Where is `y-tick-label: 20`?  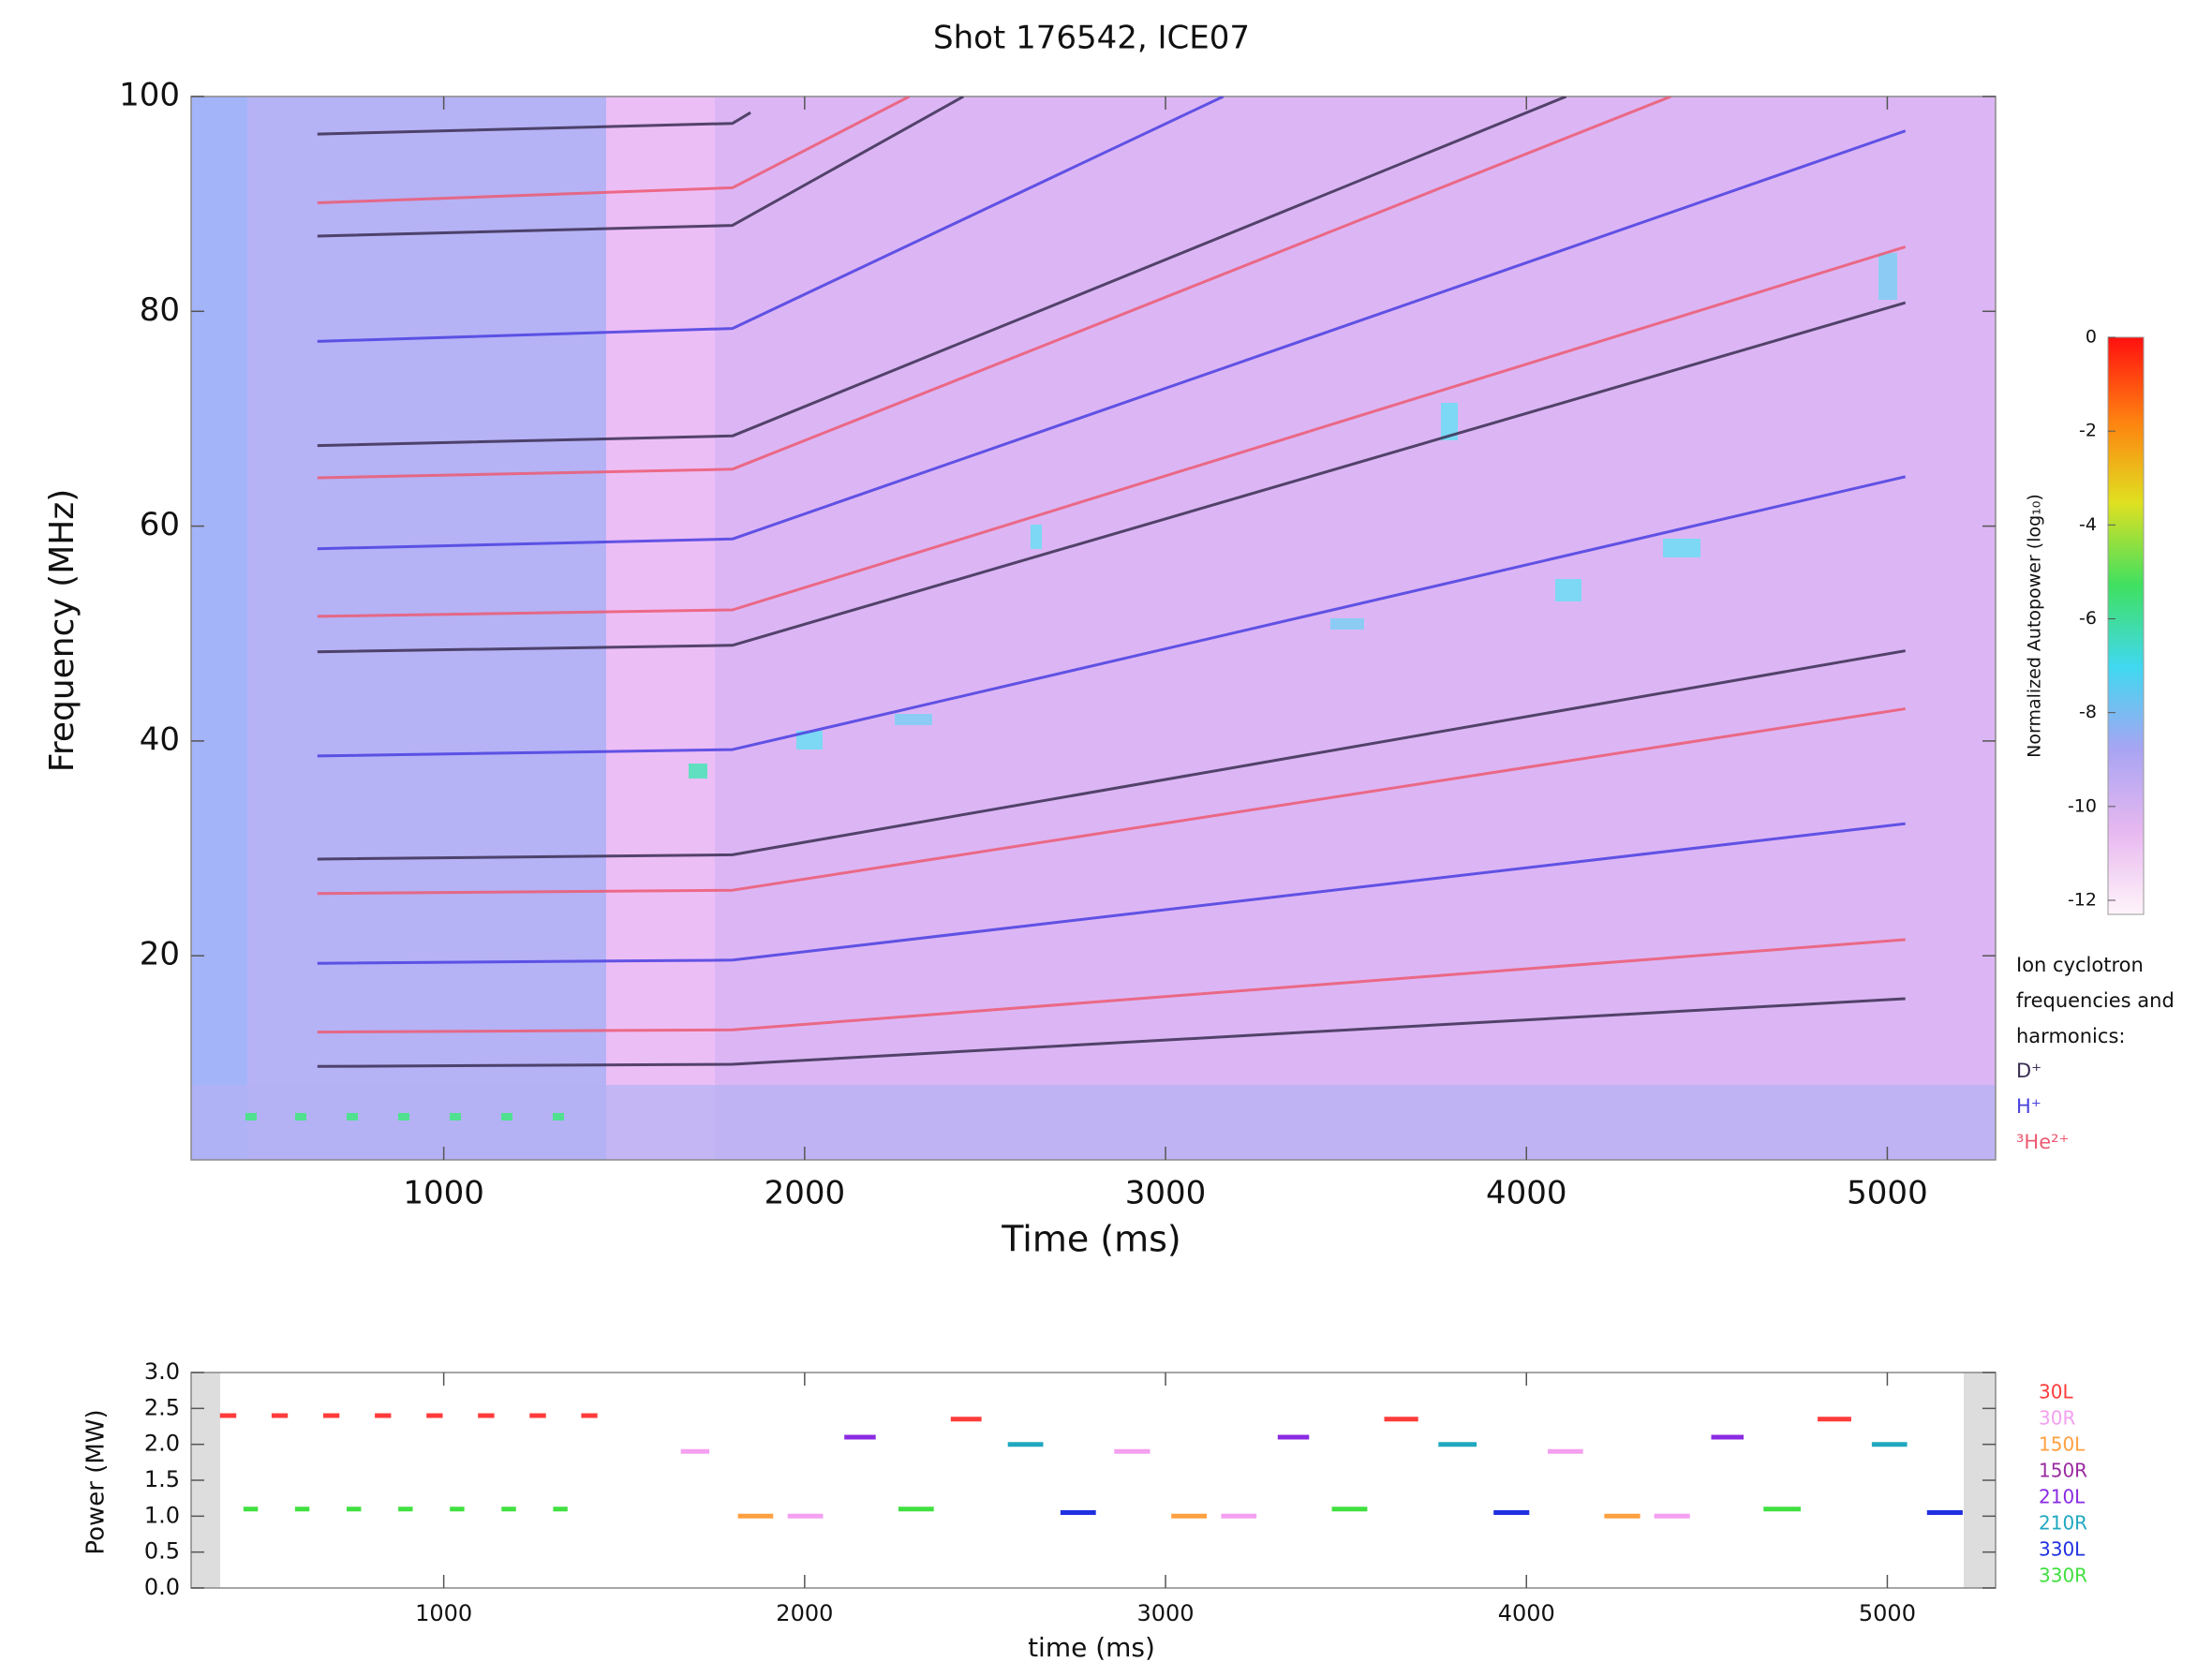
y-tick-label: 20 is located at coordinates (160, 954).